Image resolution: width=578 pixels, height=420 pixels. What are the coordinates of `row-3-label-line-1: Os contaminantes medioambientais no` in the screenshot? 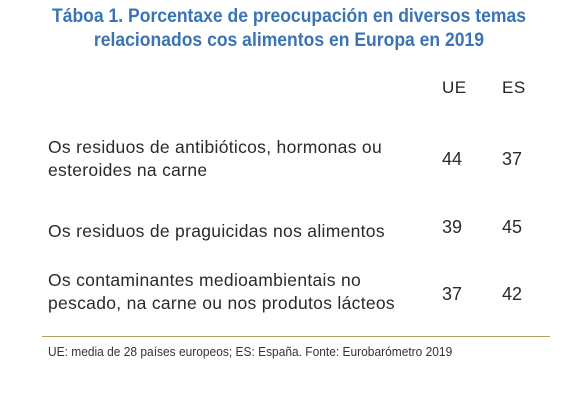 It's located at (205, 280).